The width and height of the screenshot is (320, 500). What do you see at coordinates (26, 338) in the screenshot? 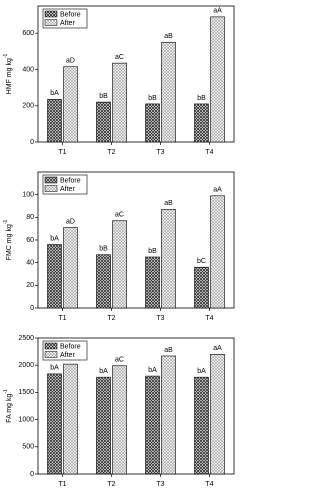
I see `y-tick-label: 2500` at bounding box center [26, 338].